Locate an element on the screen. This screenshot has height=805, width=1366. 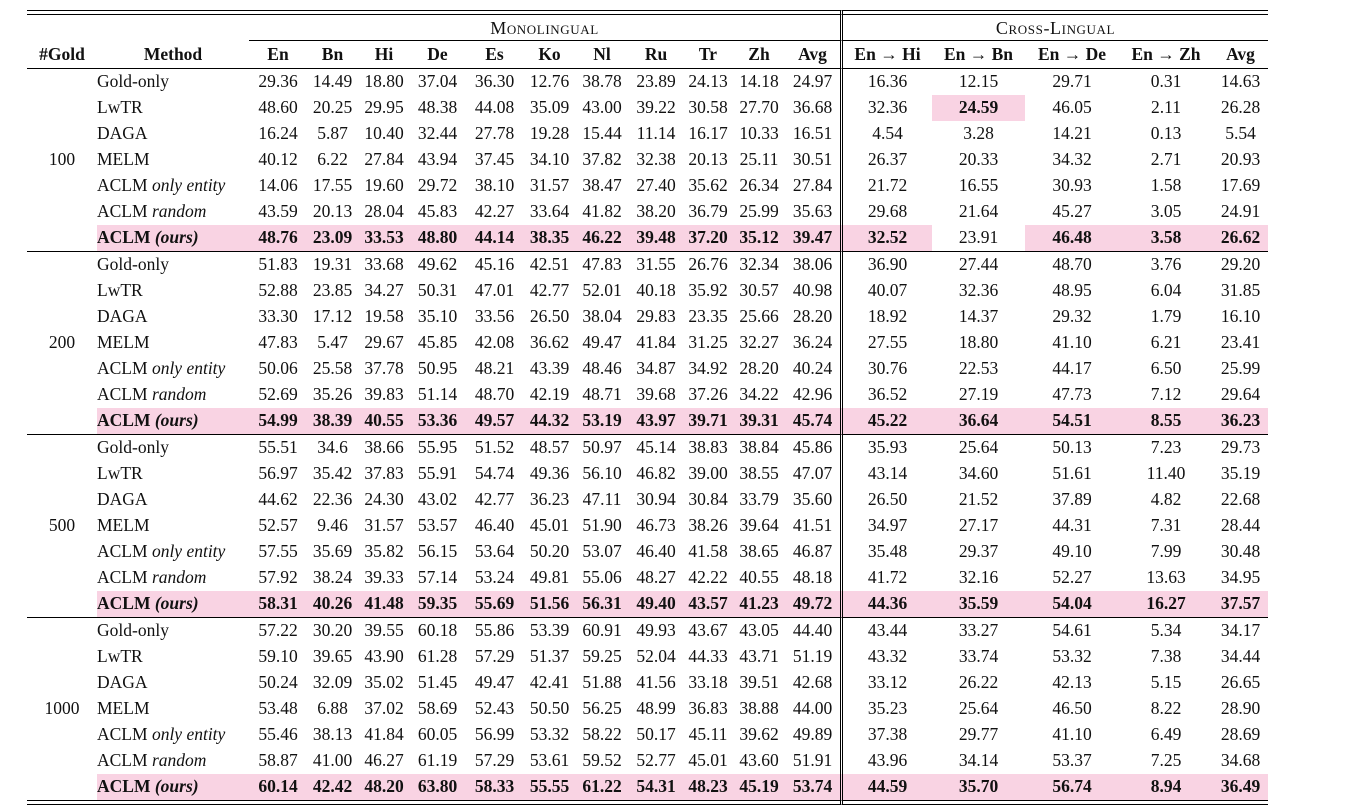
mono-score-cell: 32.38 is located at coordinates (656, 159).